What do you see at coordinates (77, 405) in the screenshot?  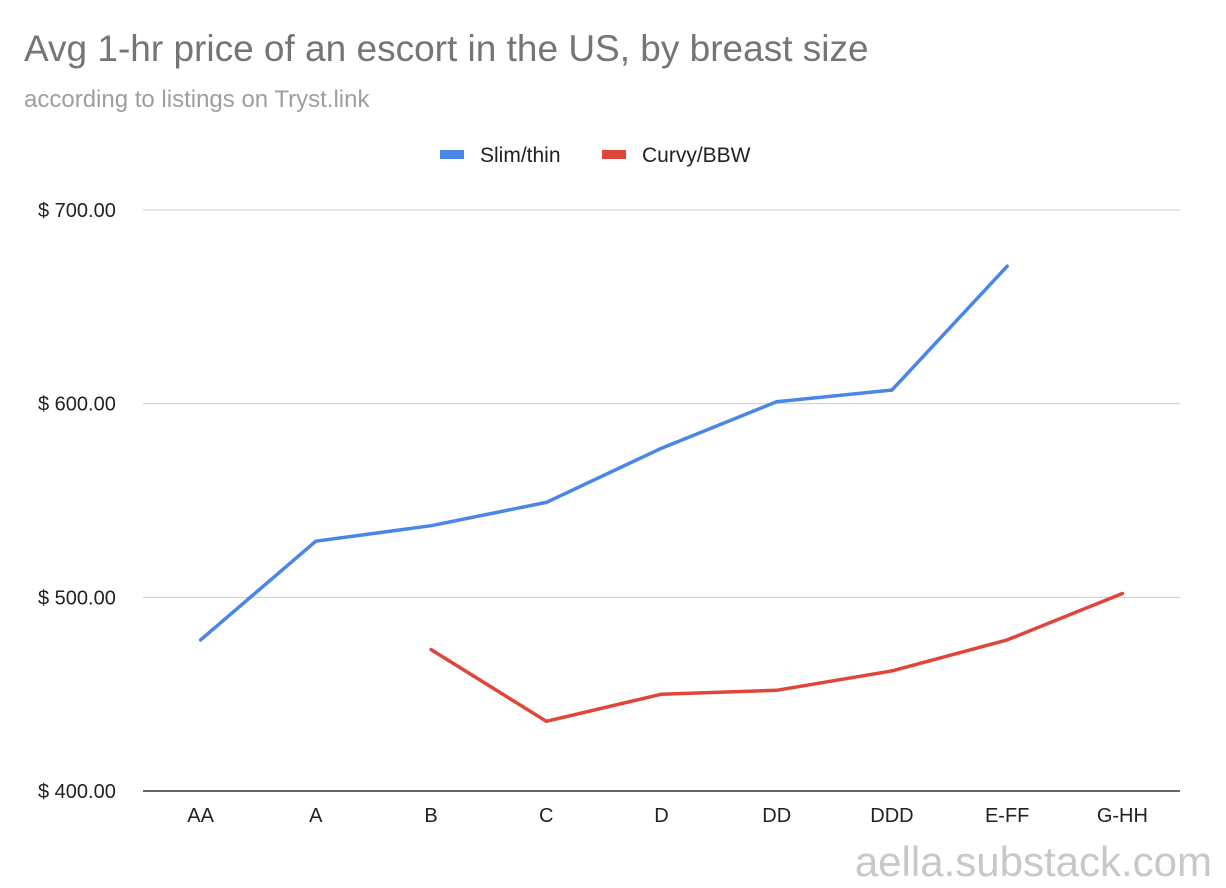 I see `y-tick-label: $ 600.00` at bounding box center [77, 405].